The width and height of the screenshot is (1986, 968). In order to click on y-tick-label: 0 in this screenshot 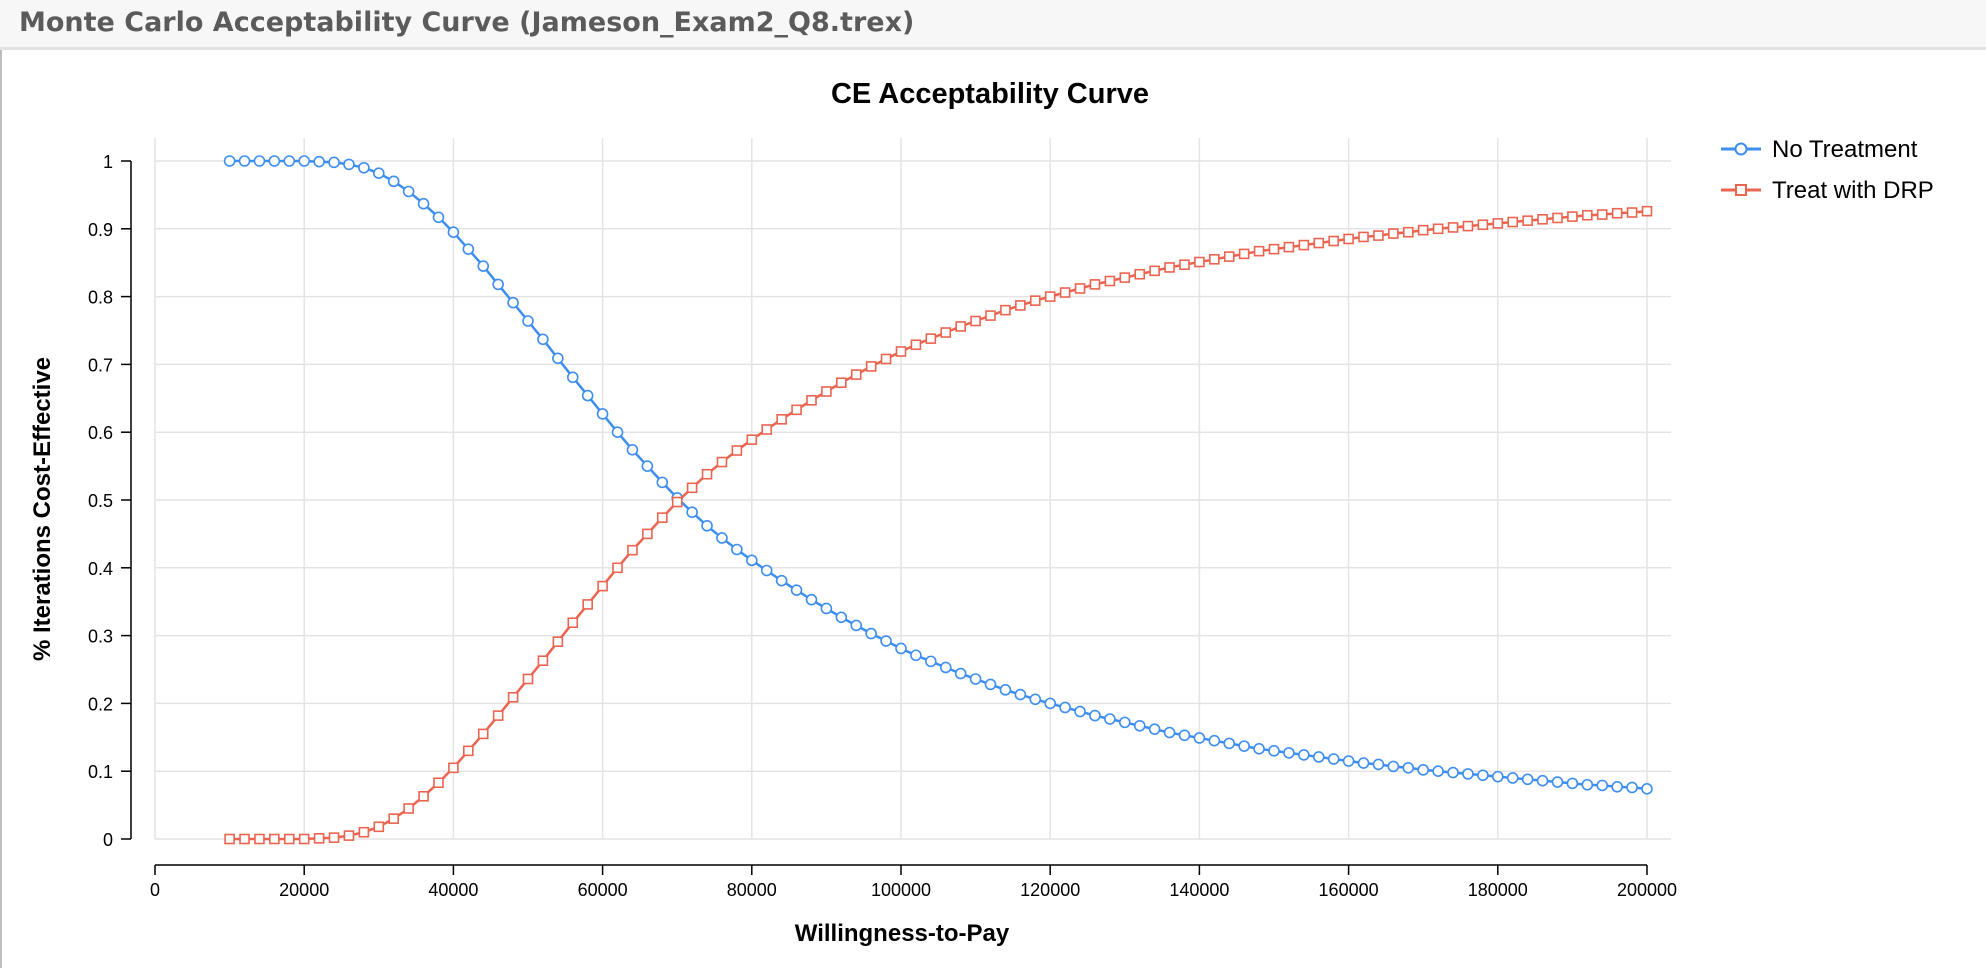, I will do `click(108, 840)`.